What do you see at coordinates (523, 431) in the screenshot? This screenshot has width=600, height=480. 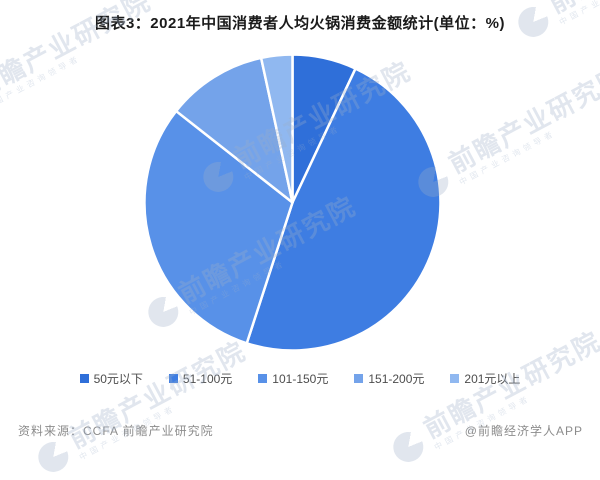 I see `brand-credit: @前瞻经济学人APP` at bounding box center [523, 431].